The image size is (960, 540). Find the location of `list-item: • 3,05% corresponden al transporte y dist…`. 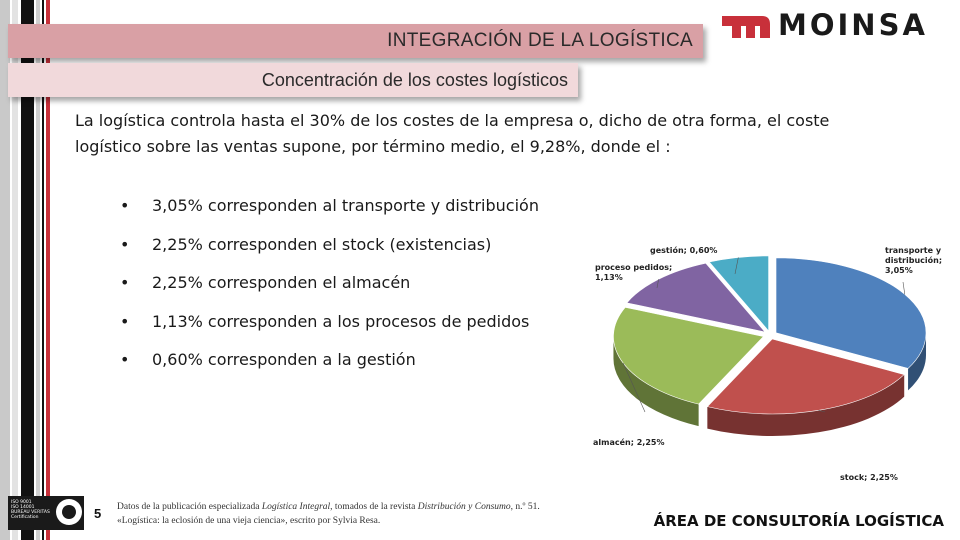

list-item: • 3,05% corresponden al transporte y dist… is located at coordinates (329, 205).